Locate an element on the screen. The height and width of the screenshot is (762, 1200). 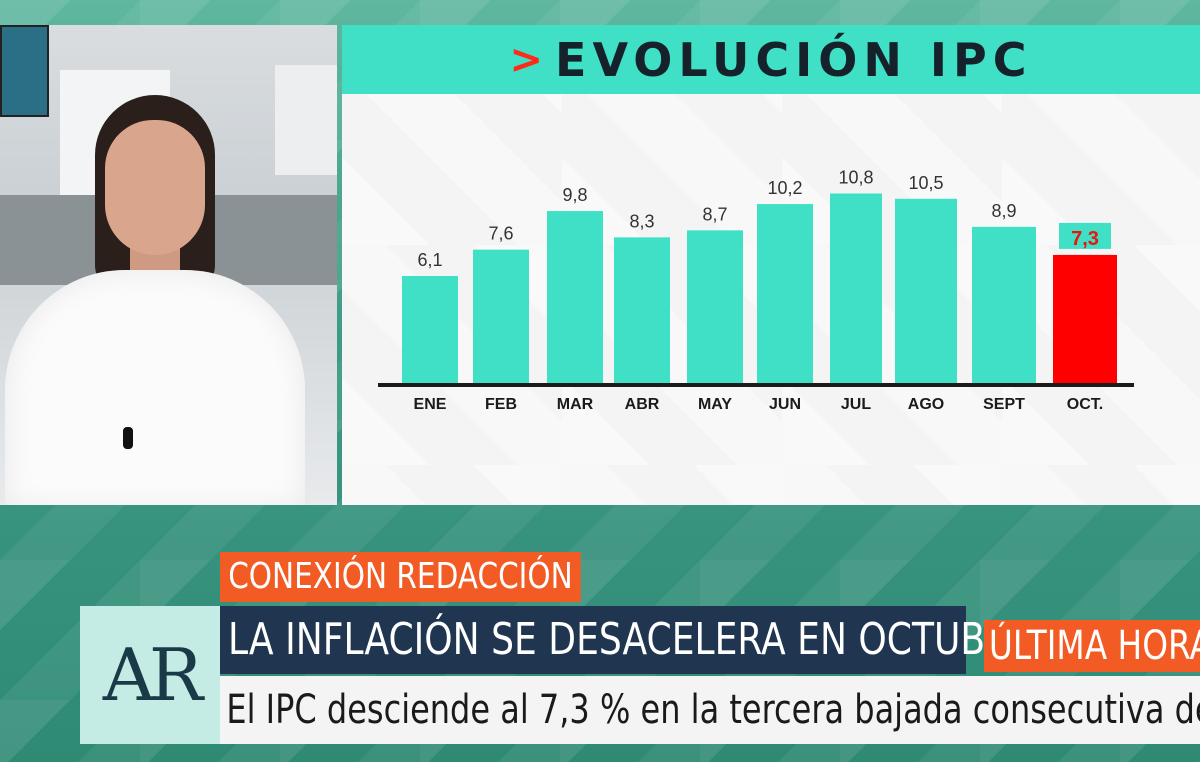
presenter-face is located at coordinates (155, 187).